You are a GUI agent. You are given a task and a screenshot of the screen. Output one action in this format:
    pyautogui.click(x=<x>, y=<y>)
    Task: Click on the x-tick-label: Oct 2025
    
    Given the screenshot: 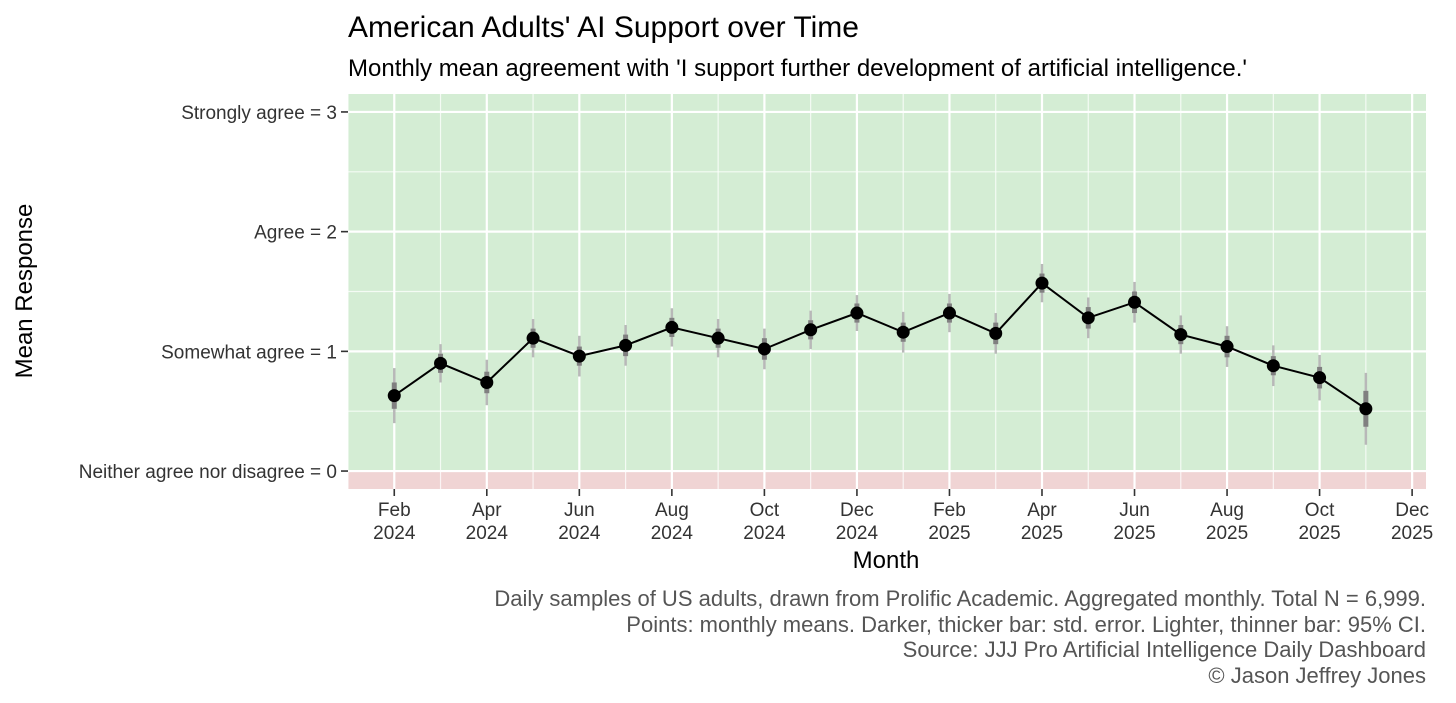 What is the action you would take?
    pyautogui.click(x=1319, y=522)
    